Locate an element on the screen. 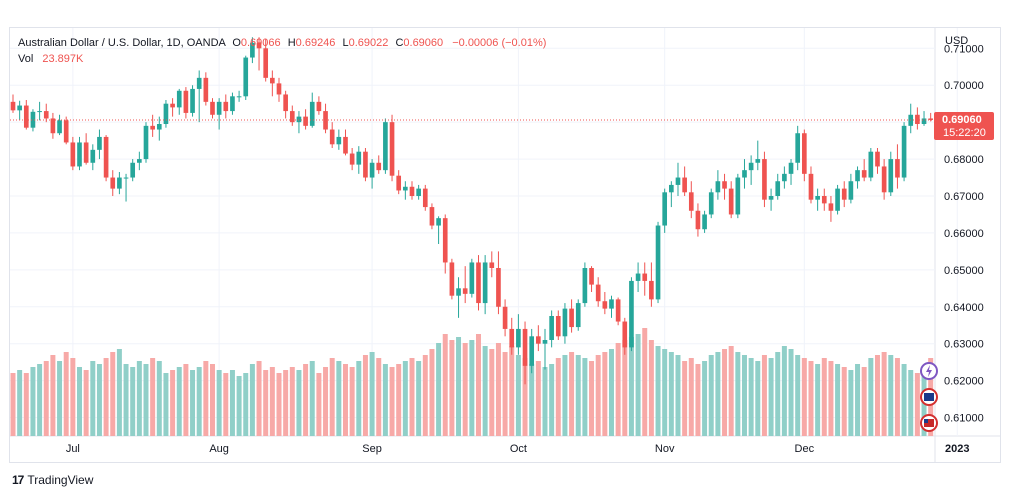  open-label: O is located at coordinates (236, 43).